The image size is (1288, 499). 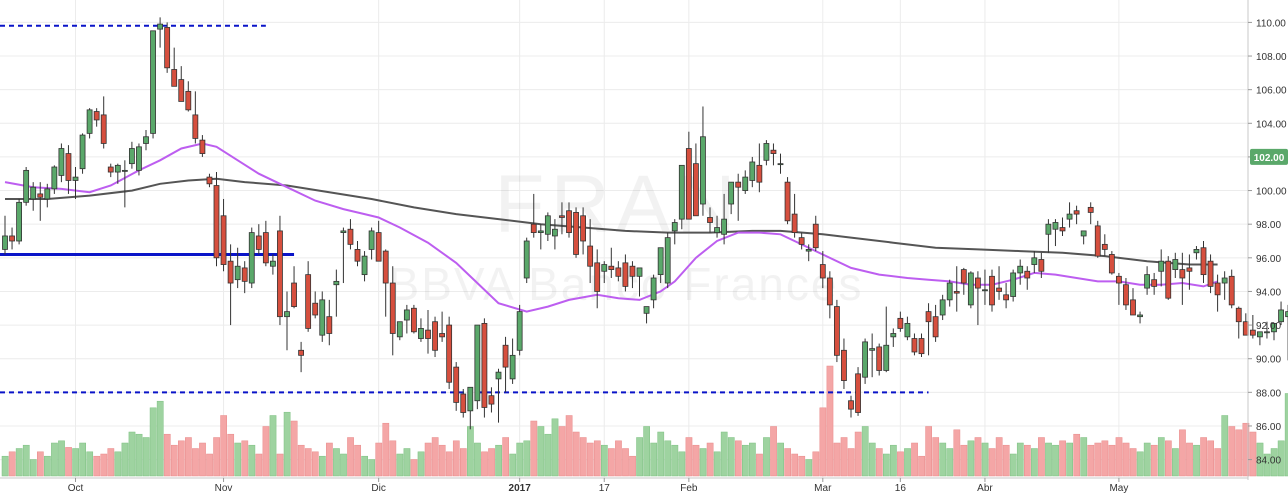 I want to click on y-tick-label: 84.00, so click(x=1268, y=461).